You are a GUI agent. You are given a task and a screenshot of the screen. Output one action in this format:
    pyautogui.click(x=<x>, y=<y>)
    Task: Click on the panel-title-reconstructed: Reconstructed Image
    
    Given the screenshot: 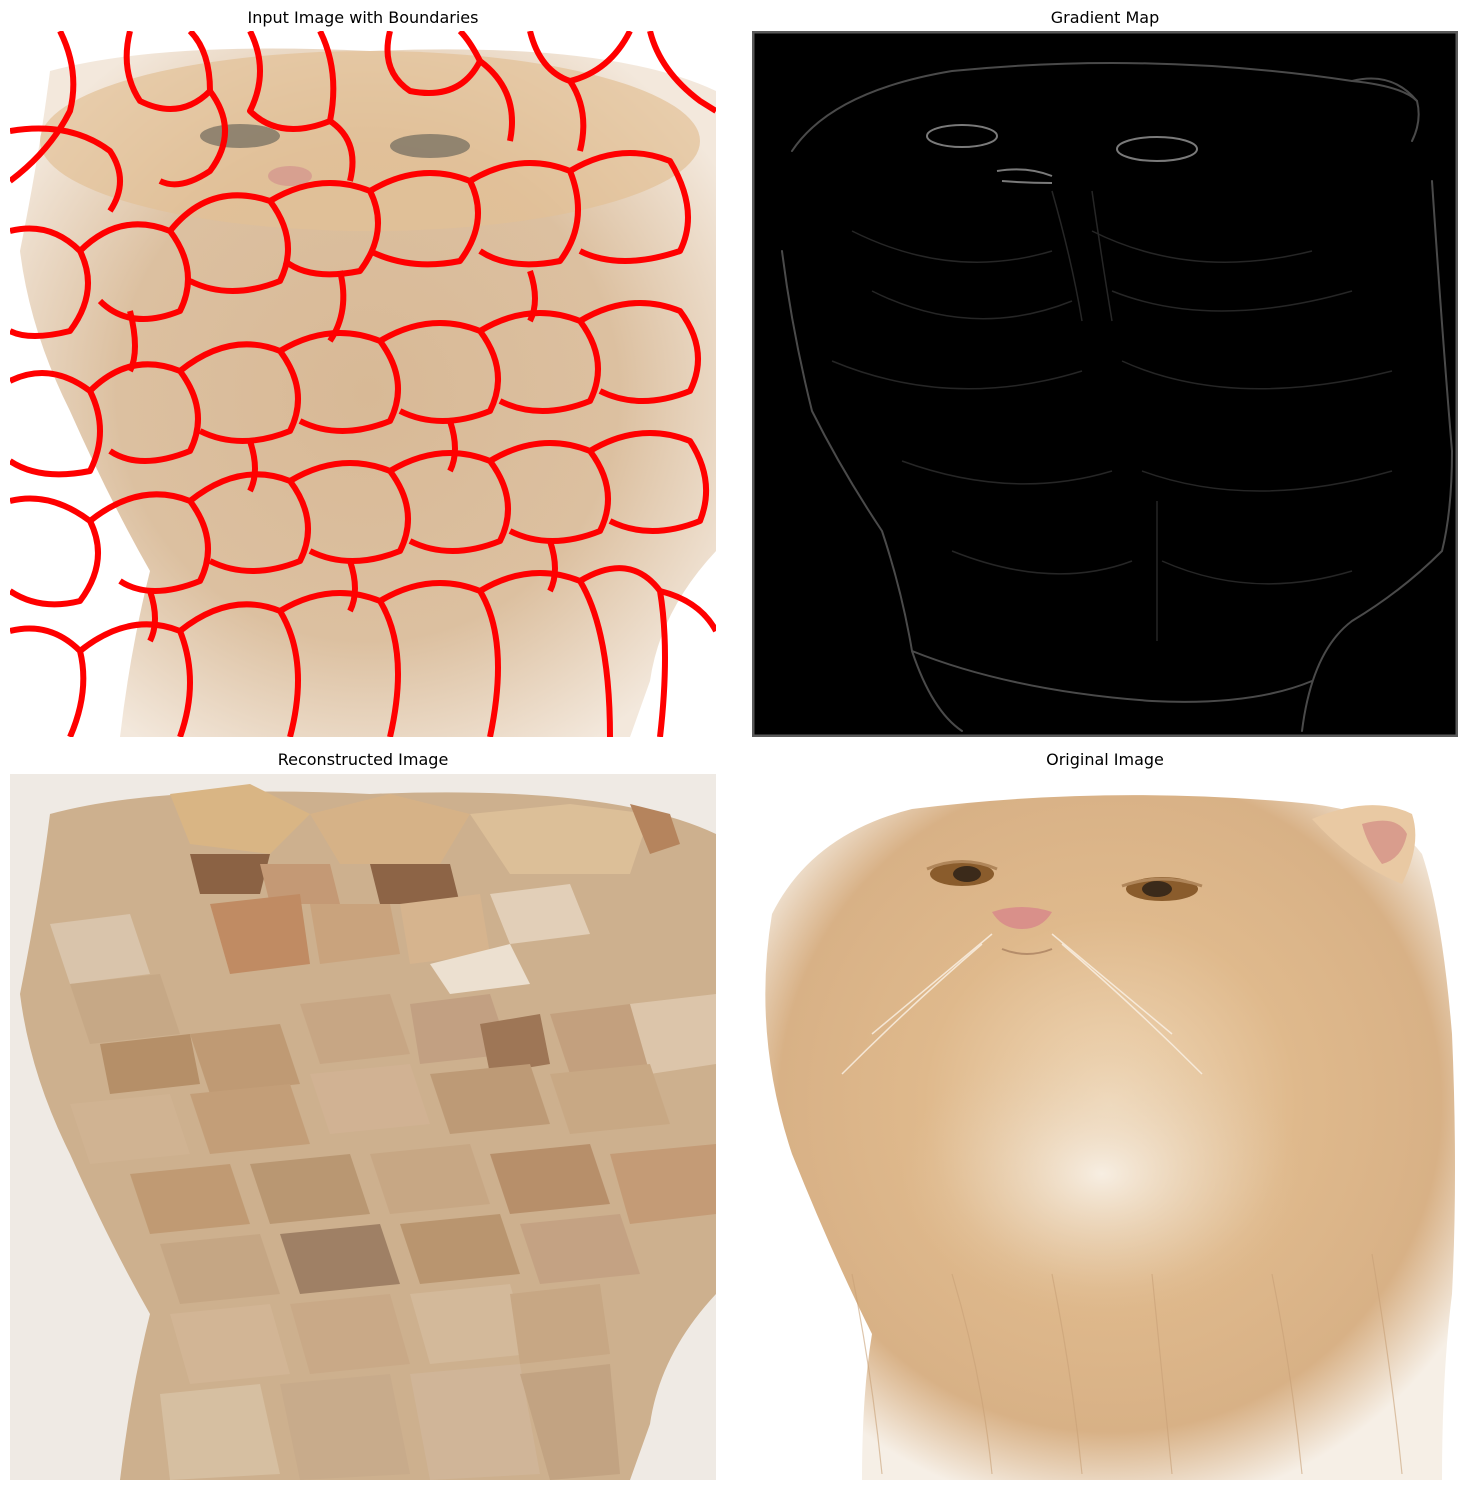 What is the action you would take?
    pyautogui.click(x=363, y=759)
    